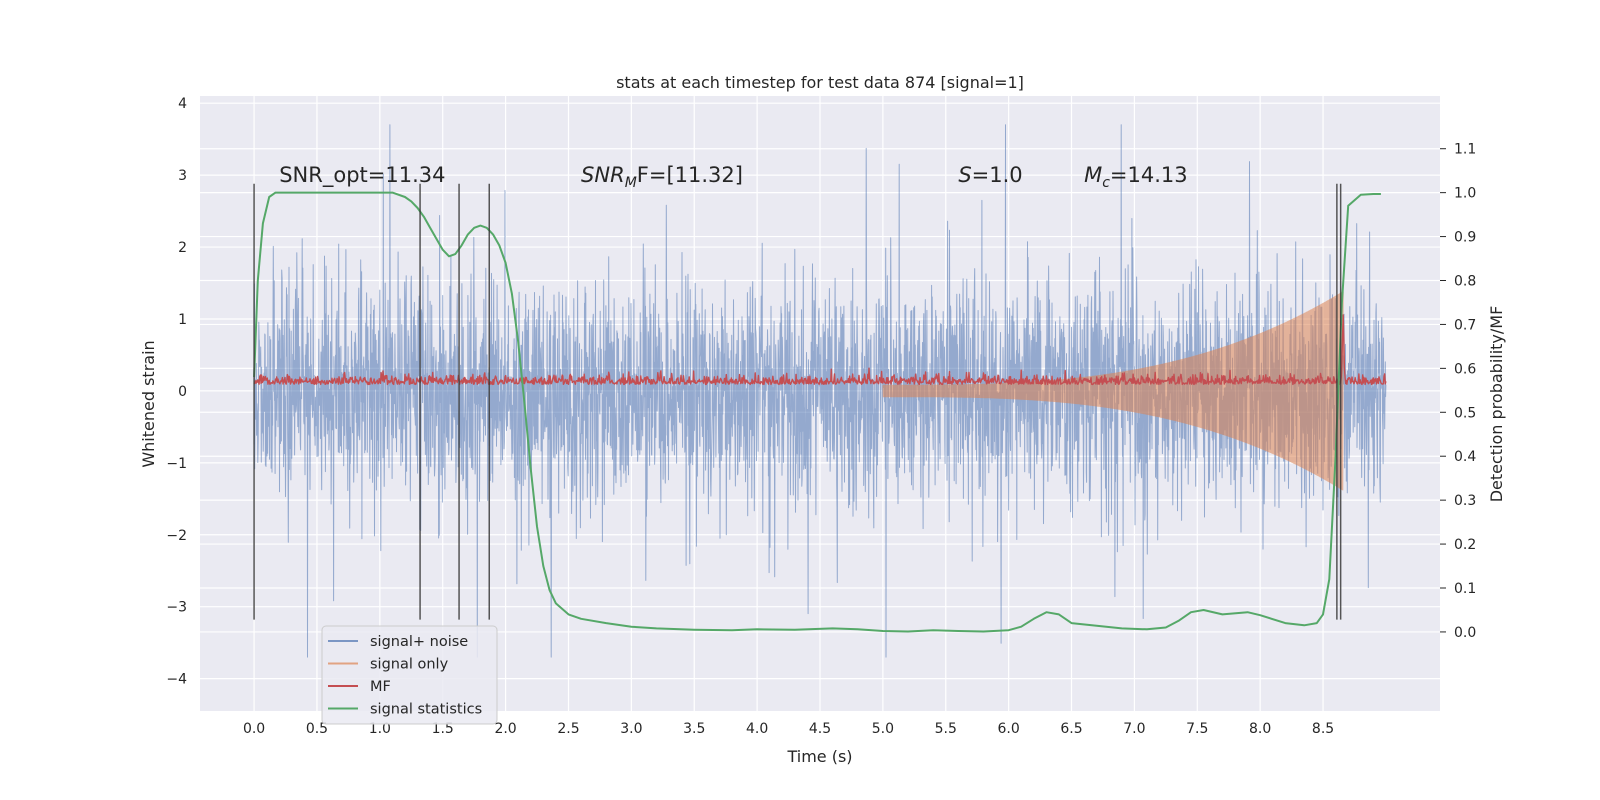 This screenshot has height=800, width=1600. I want to click on y2-tick-label: 1.0, so click(1465, 194).